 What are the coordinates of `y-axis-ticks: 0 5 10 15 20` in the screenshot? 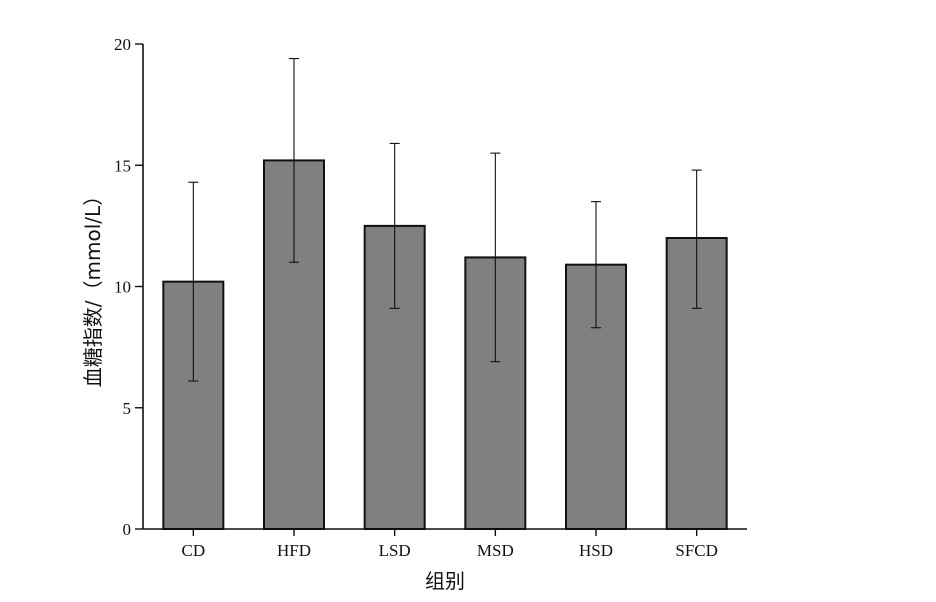 It's located at (128, 287).